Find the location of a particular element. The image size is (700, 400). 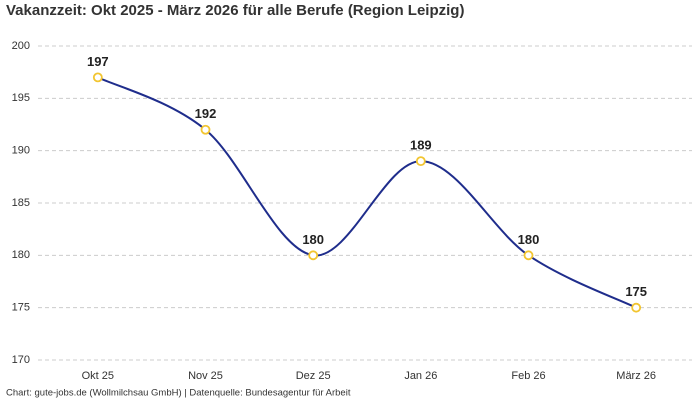

y-tick-label: 180 is located at coordinates (21, 255).